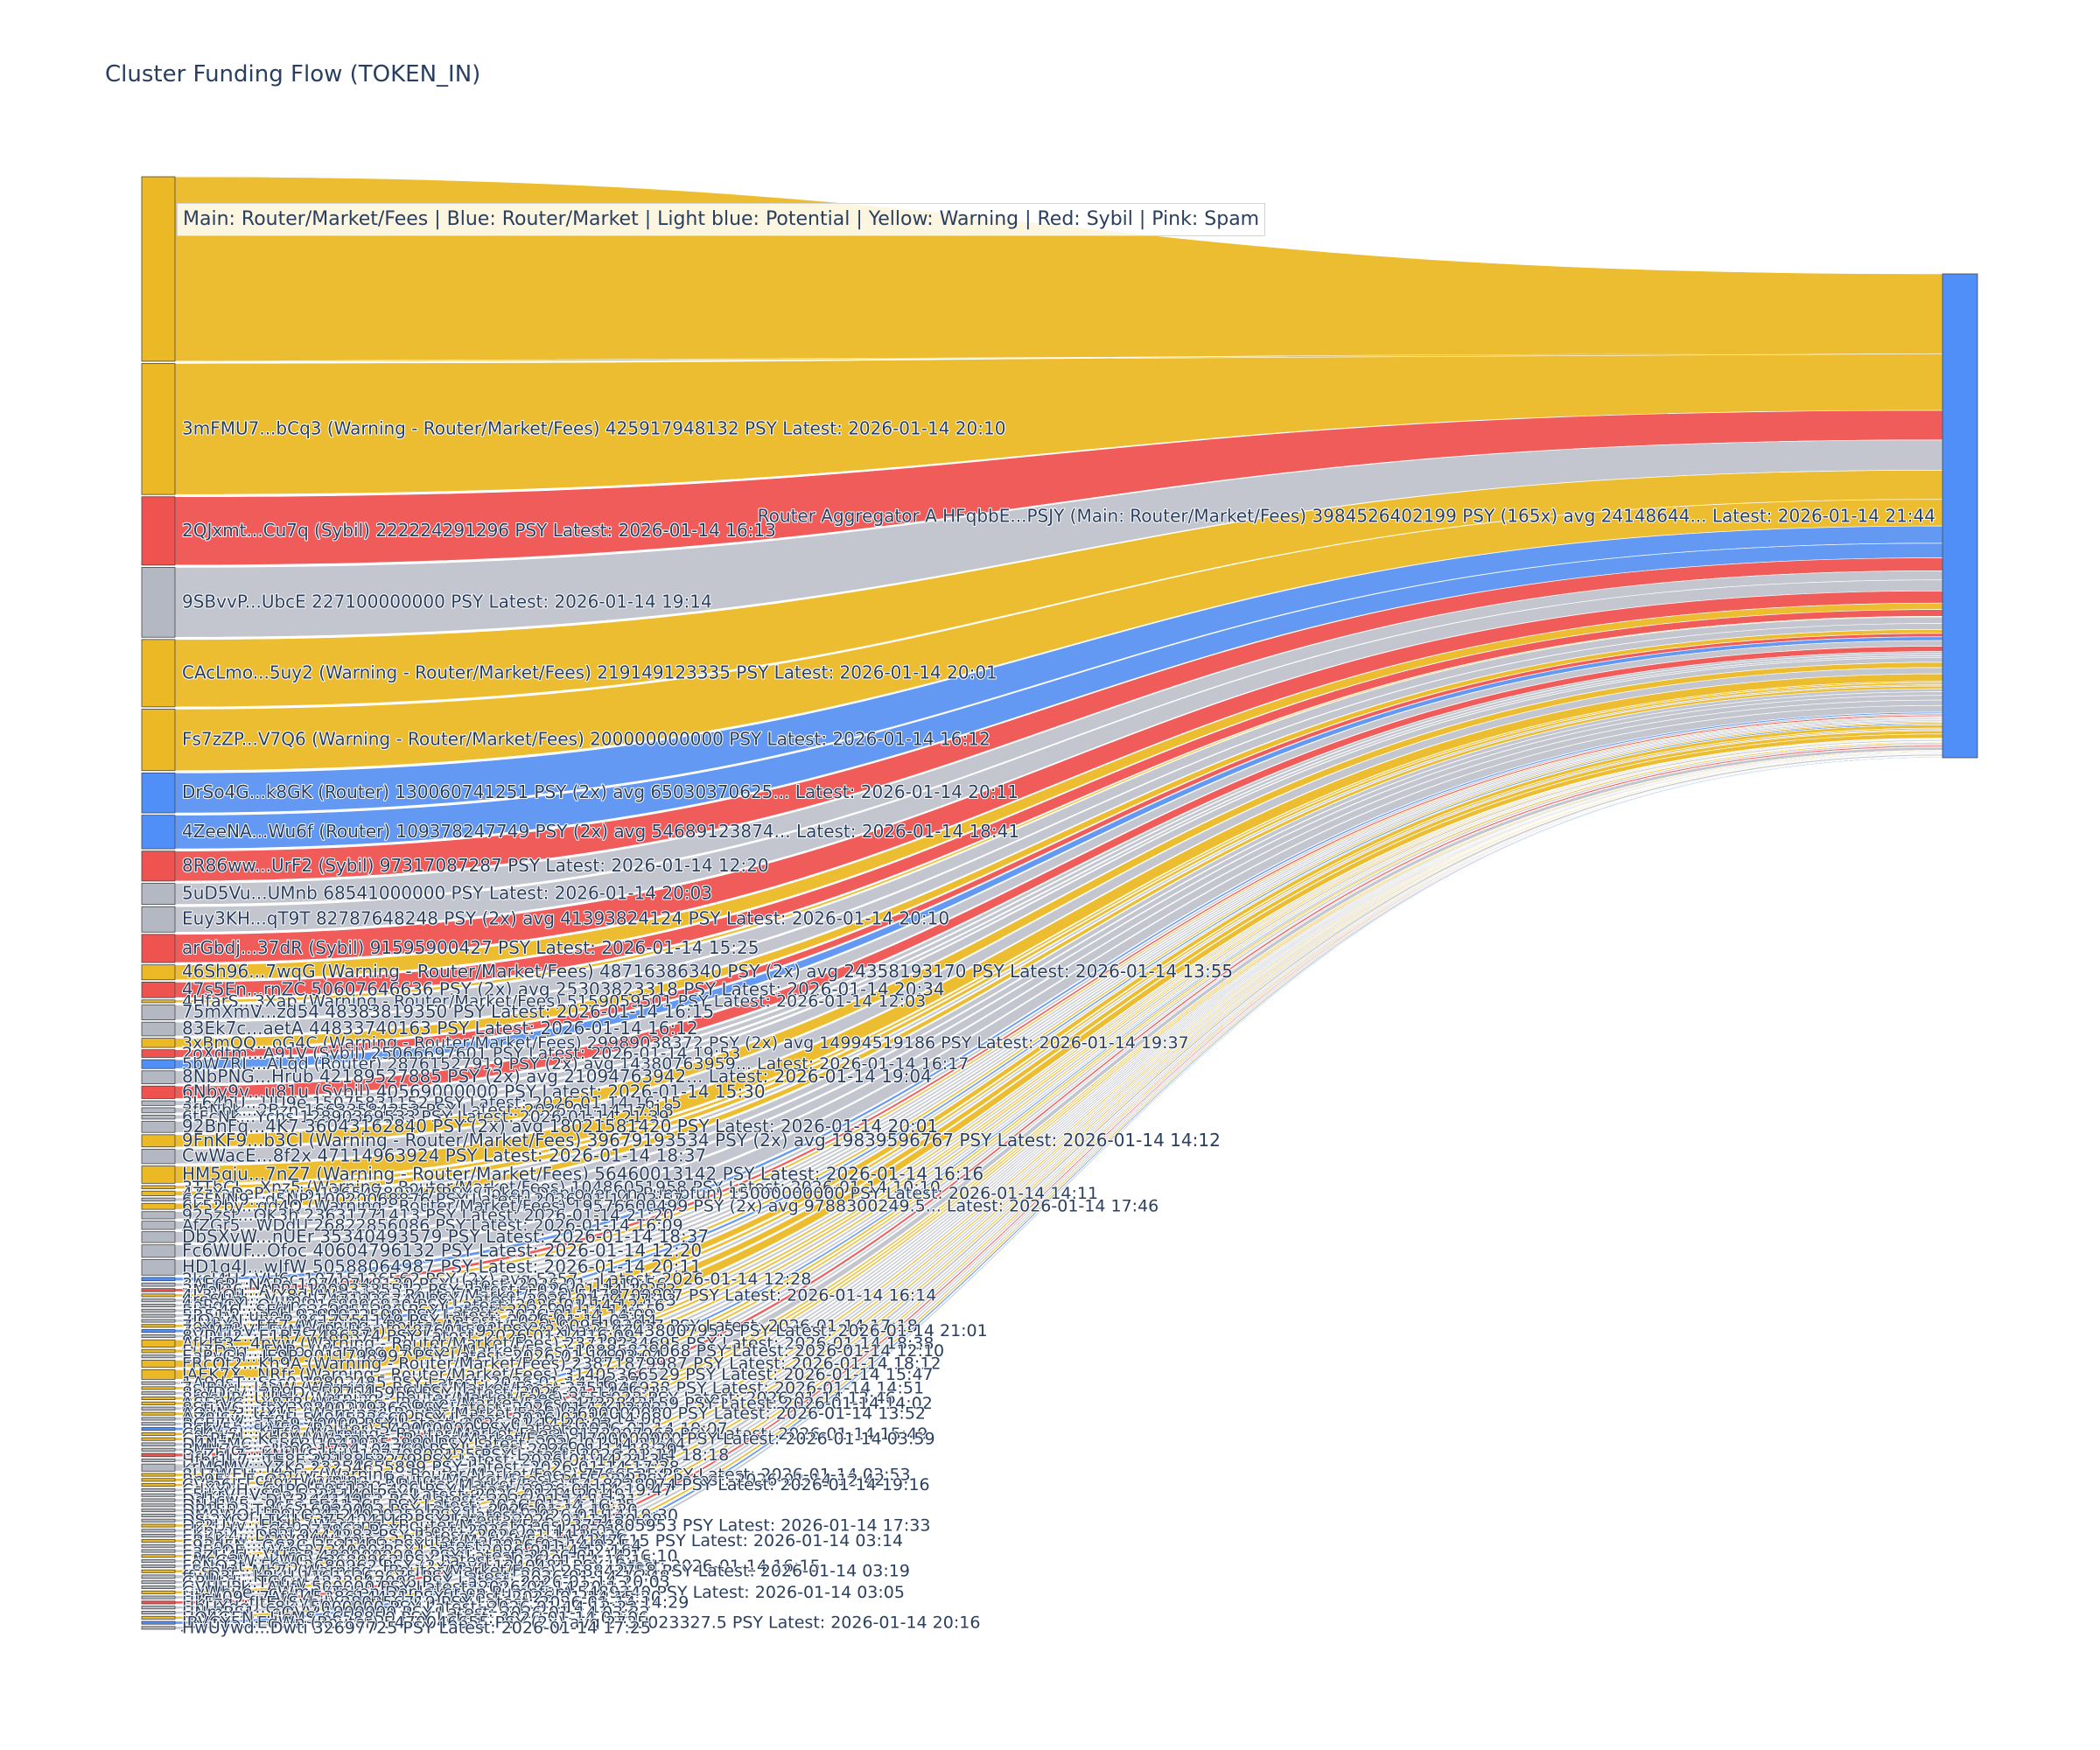  Describe the element at coordinates (1960, 516) in the screenshot. I see `target-node` at that location.